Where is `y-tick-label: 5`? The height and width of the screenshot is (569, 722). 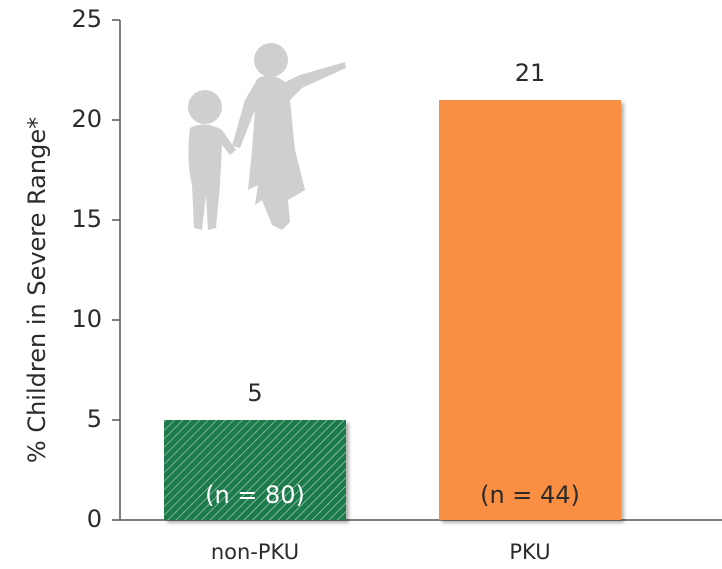
y-tick-label: 5 is located at coordinates (94, 419).